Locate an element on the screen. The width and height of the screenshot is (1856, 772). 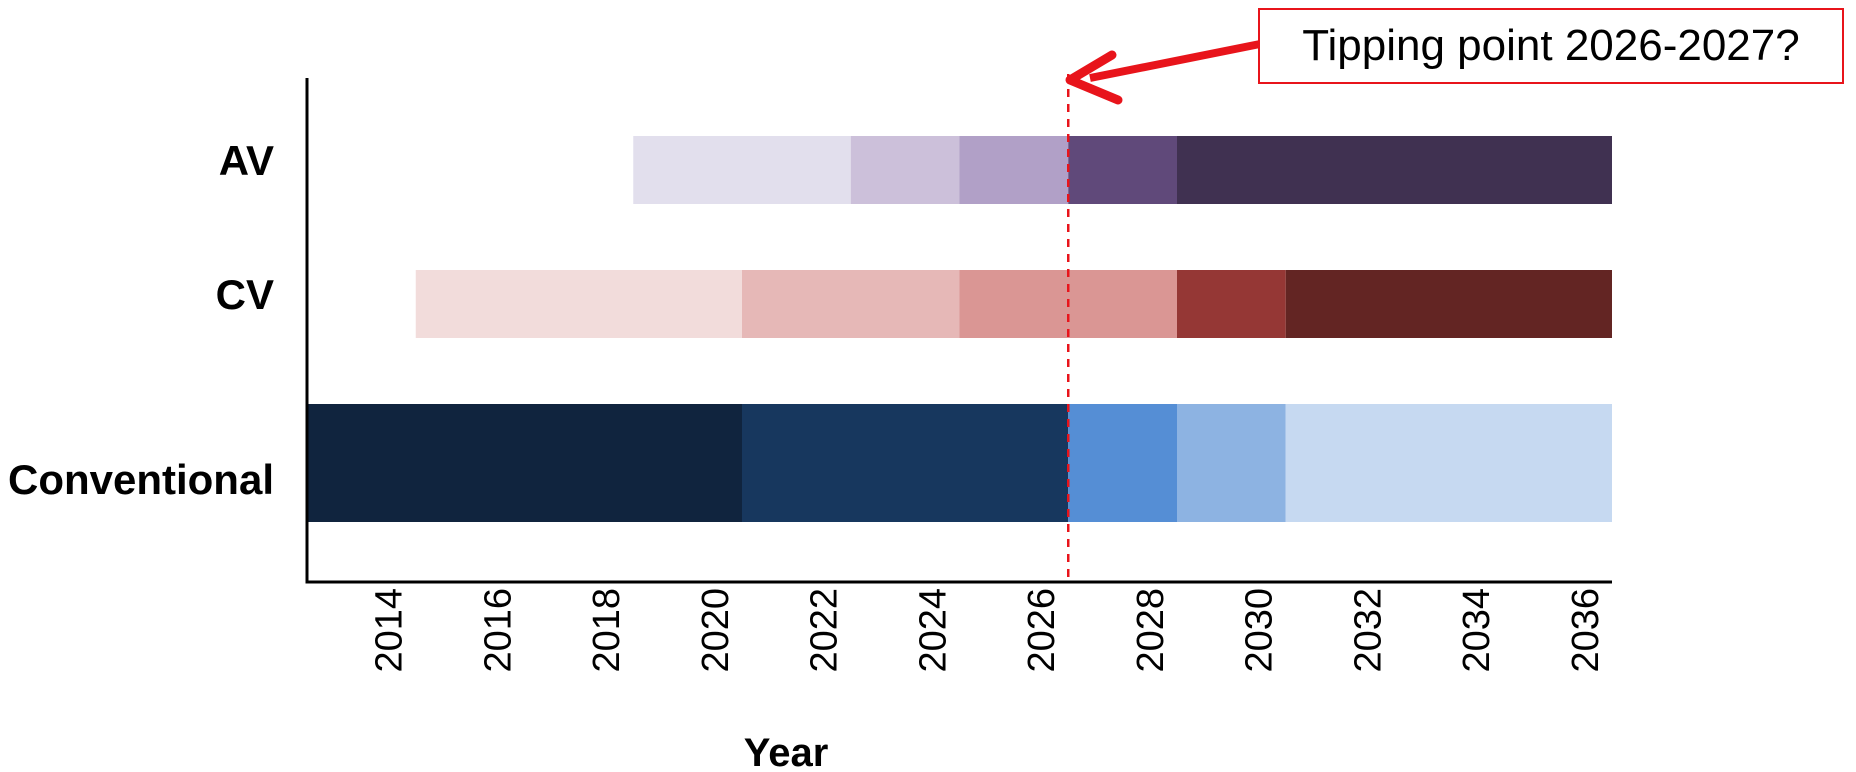
x-tick-2030: 2030 is located at coordinates (1260, 630).